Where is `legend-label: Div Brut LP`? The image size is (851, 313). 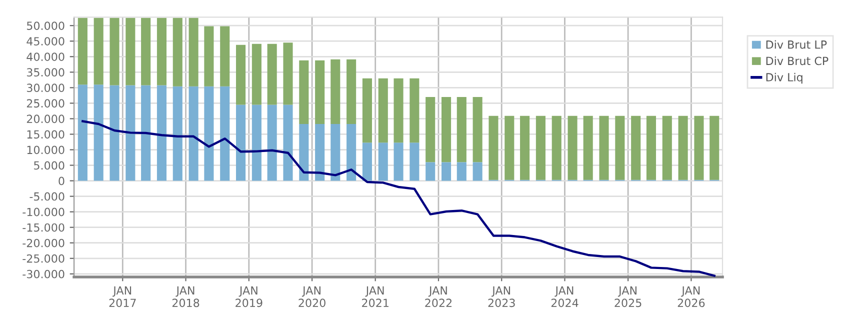
legend-label: Div Brut LP is located at coordinates (796, 44).